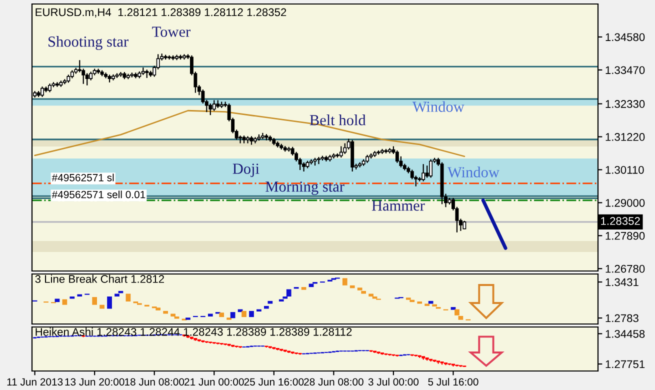  What do you see at coordinates (625, 202) in the screenshot?
I see `y-tick-label: 1.29000` at bounding box center [625, 202].